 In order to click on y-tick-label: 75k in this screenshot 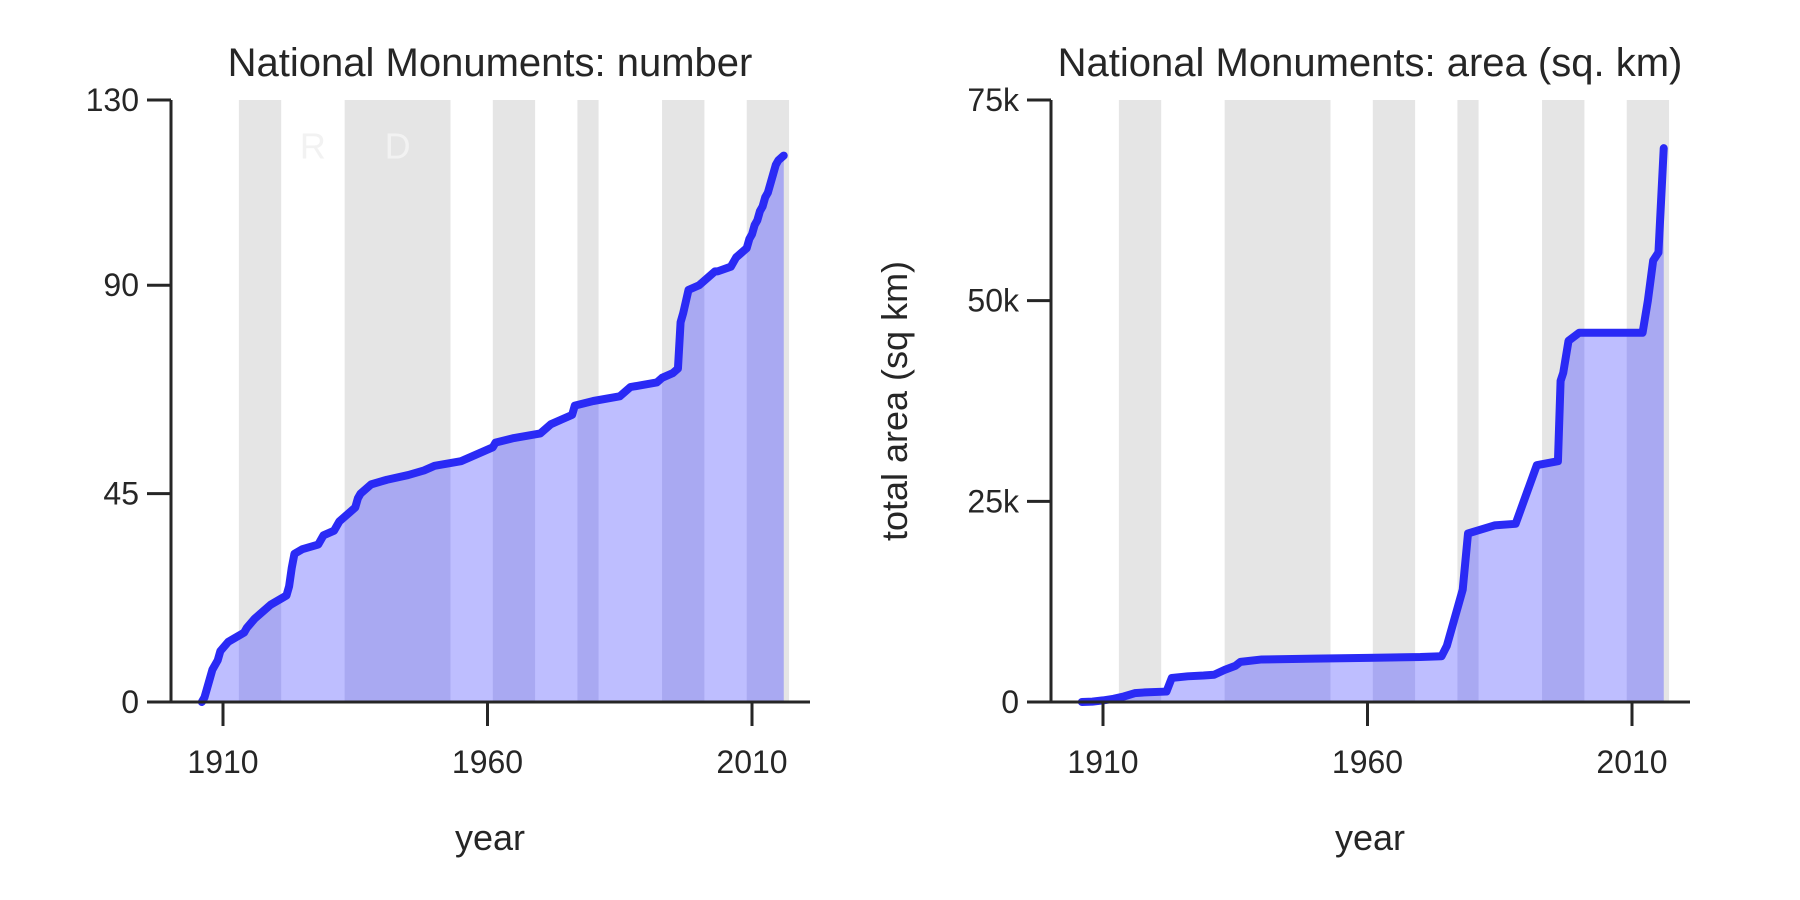, I will do `click(993, 100)`.